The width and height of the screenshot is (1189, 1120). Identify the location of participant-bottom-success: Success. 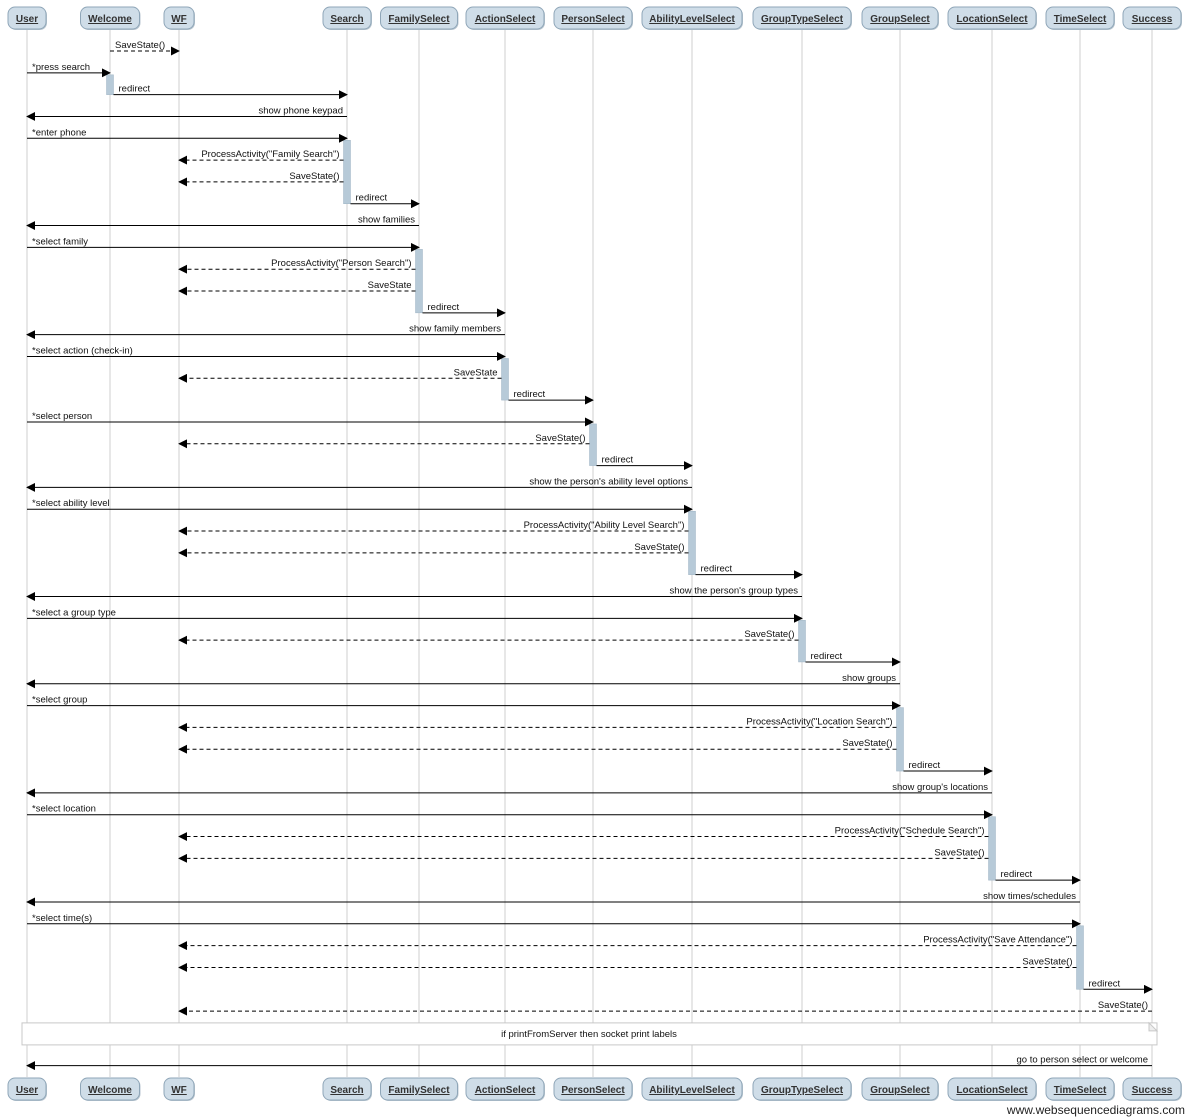
(1152, 1089).